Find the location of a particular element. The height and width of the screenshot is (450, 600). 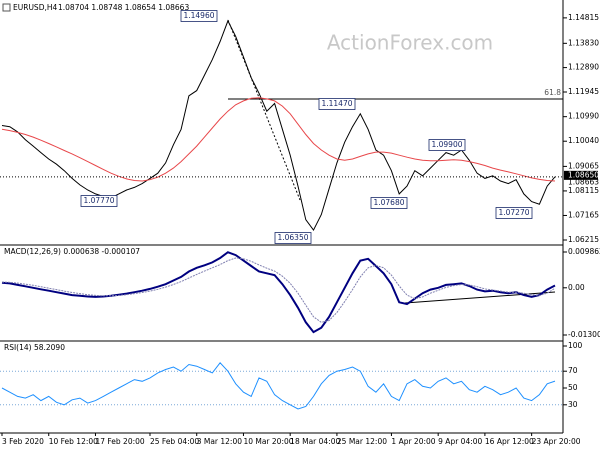

x-tick-label: 1 Apr 20:00 is located at coordinates (413, 441).